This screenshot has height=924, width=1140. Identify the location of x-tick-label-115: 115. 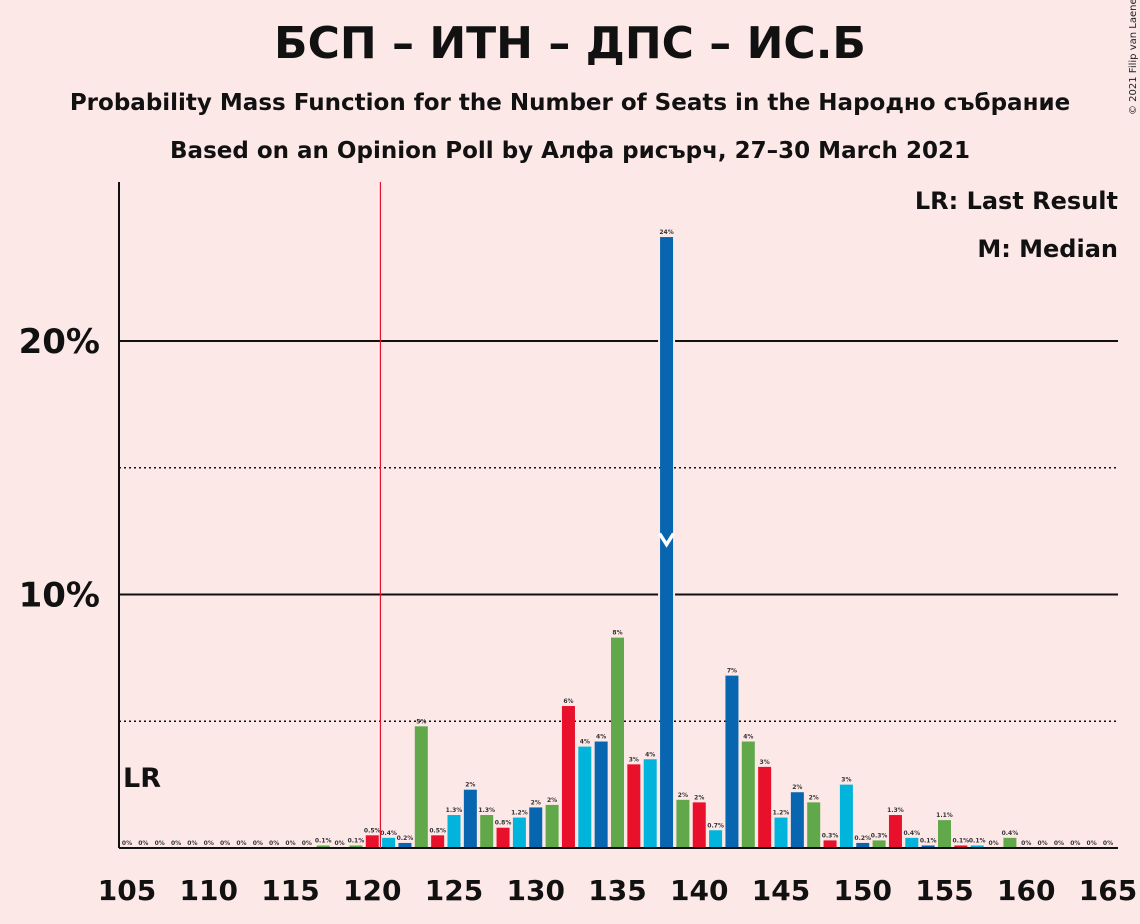
(290, 890).